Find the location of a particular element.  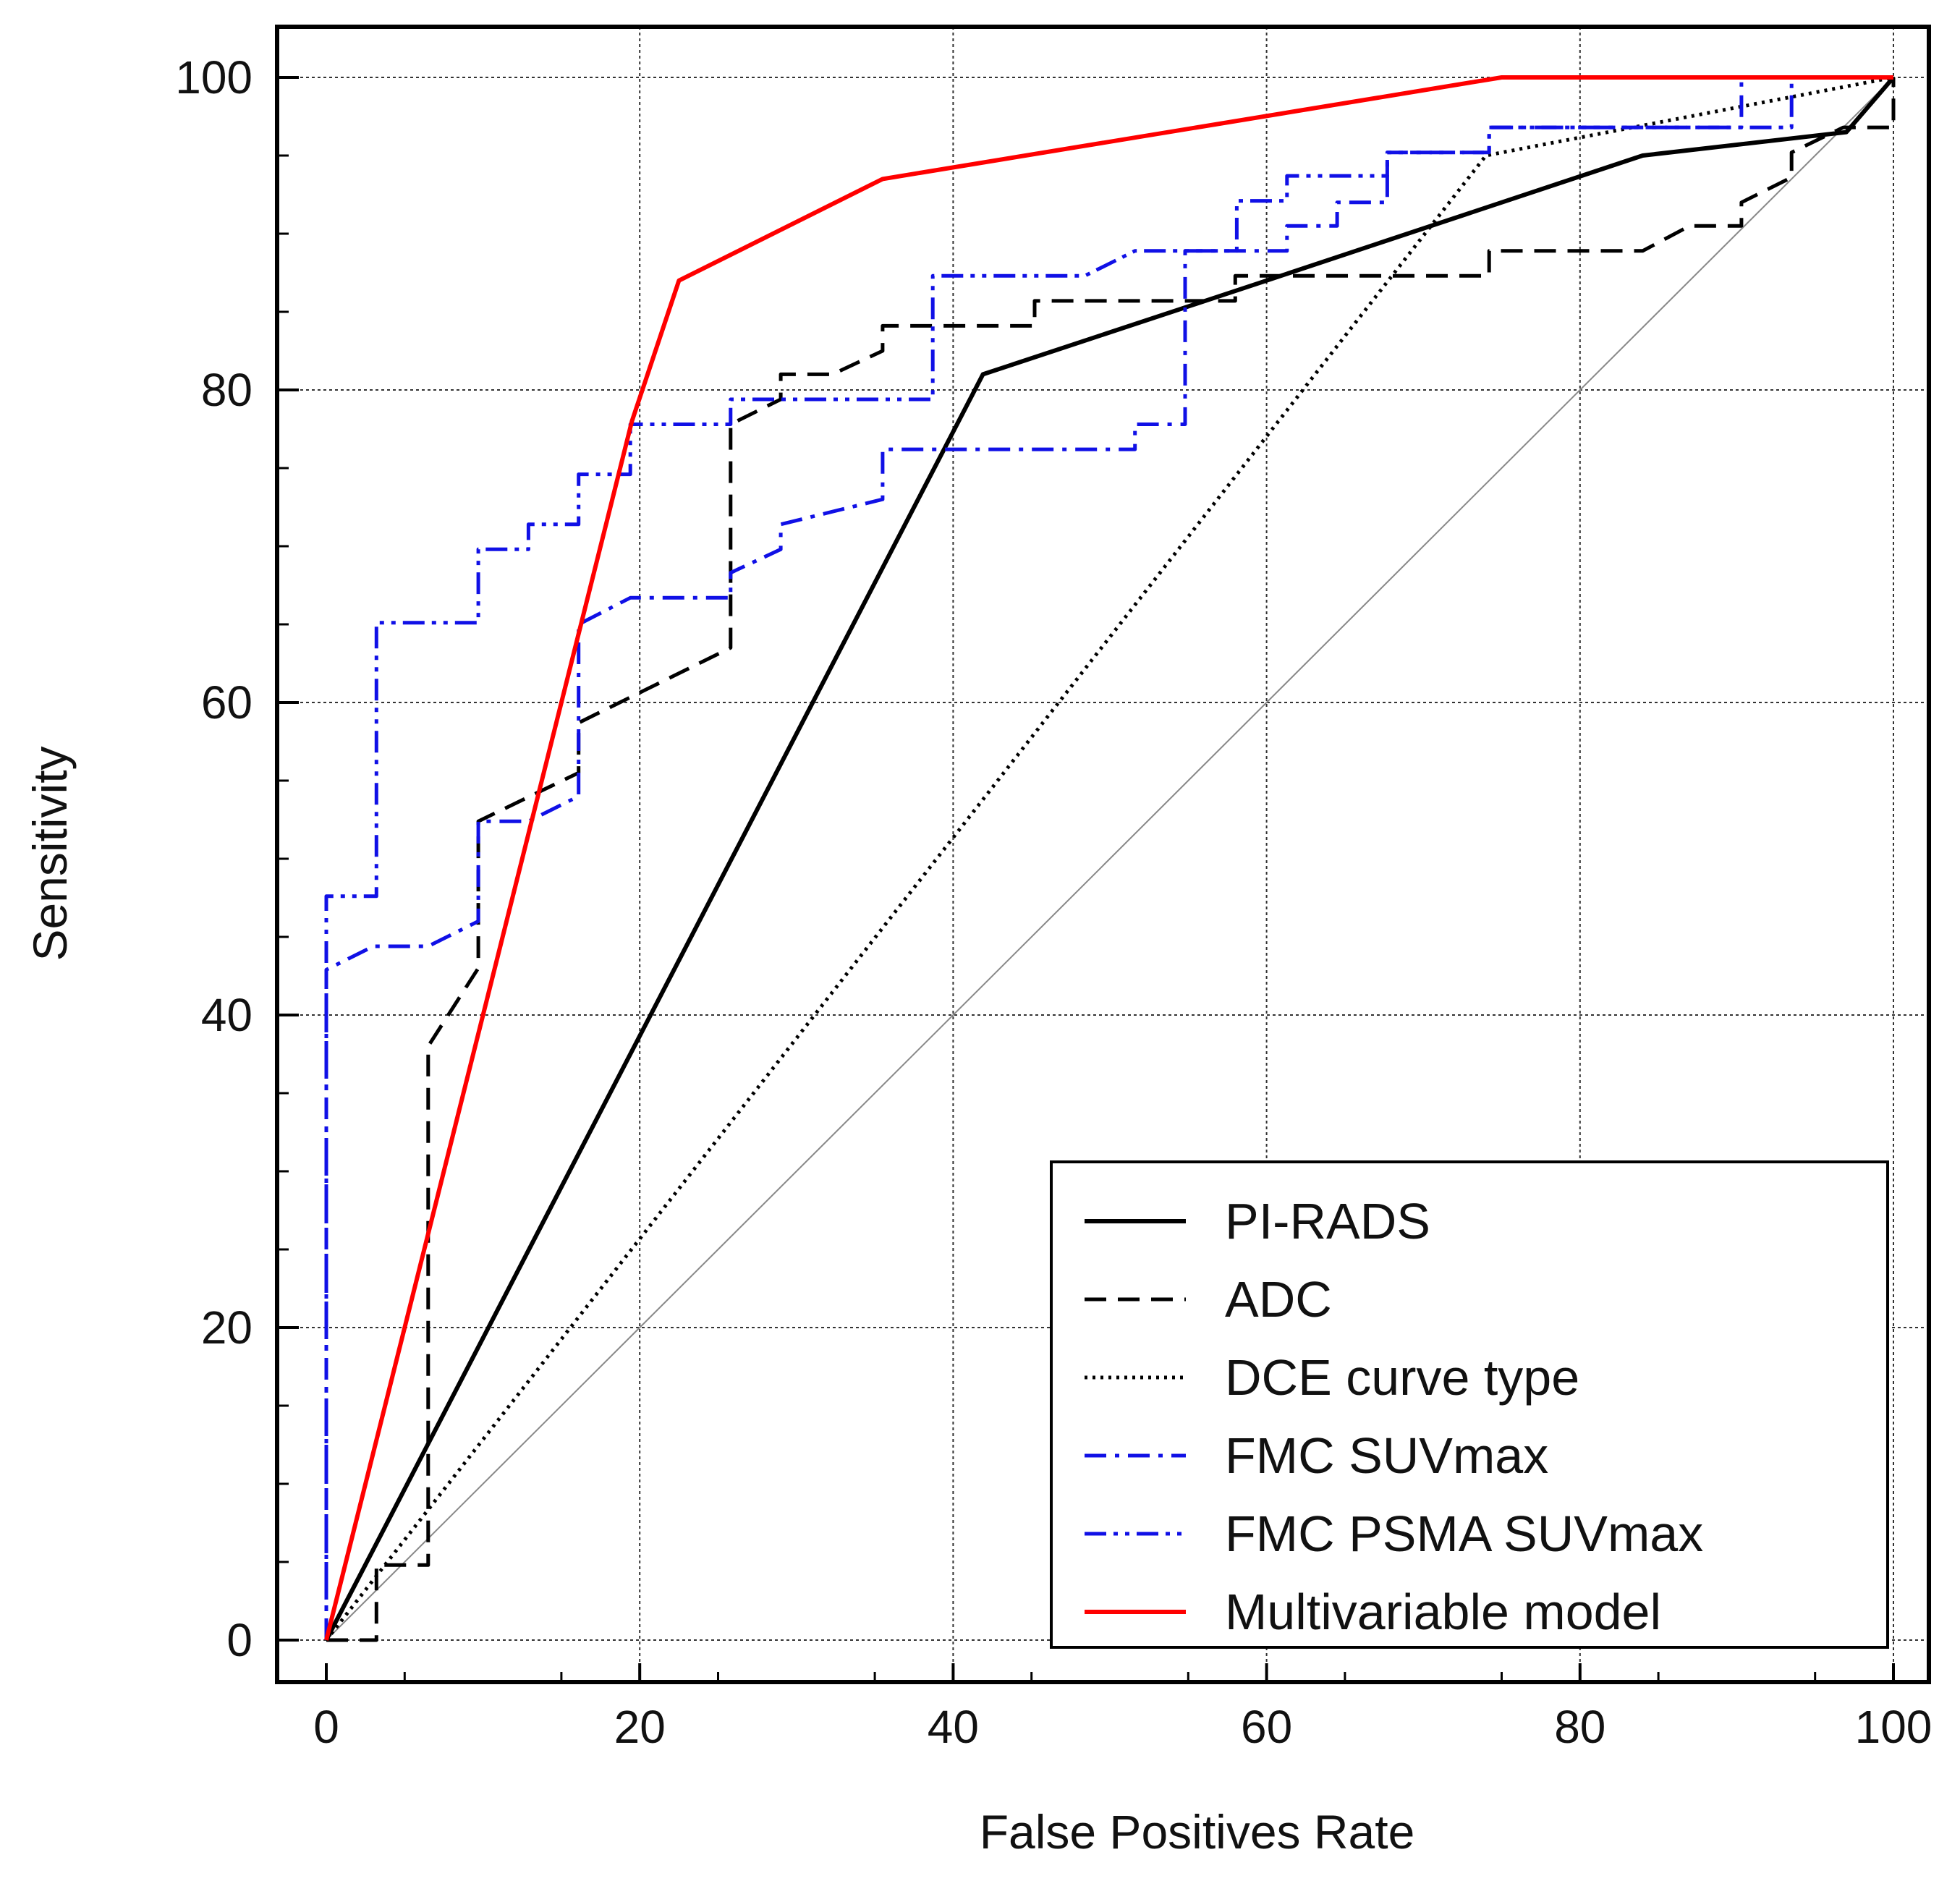

y-tick-label: 60 is located at coordinates (227, 702).